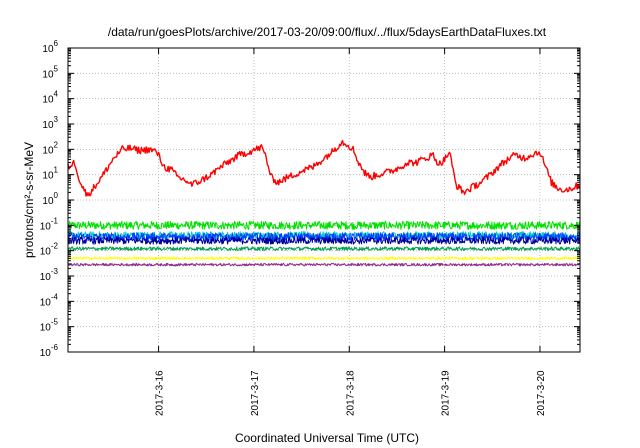 This screenshot has width=640, height=448. I want to click on y-tick-exponent: 2, so click(56, 144).